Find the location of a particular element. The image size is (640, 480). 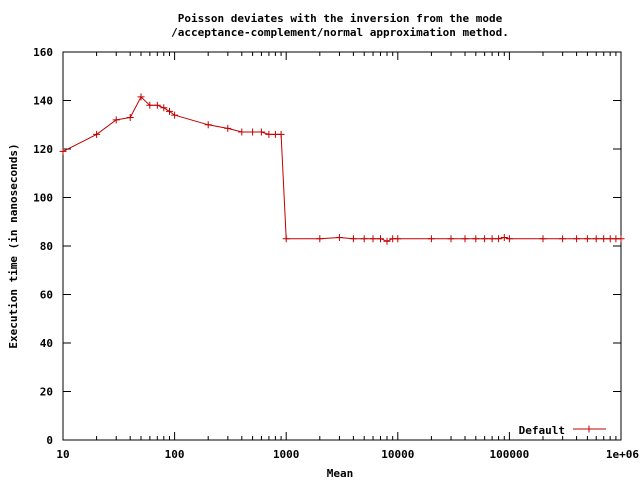

y-tick-label: 160 is located at coordinates (43, 52).